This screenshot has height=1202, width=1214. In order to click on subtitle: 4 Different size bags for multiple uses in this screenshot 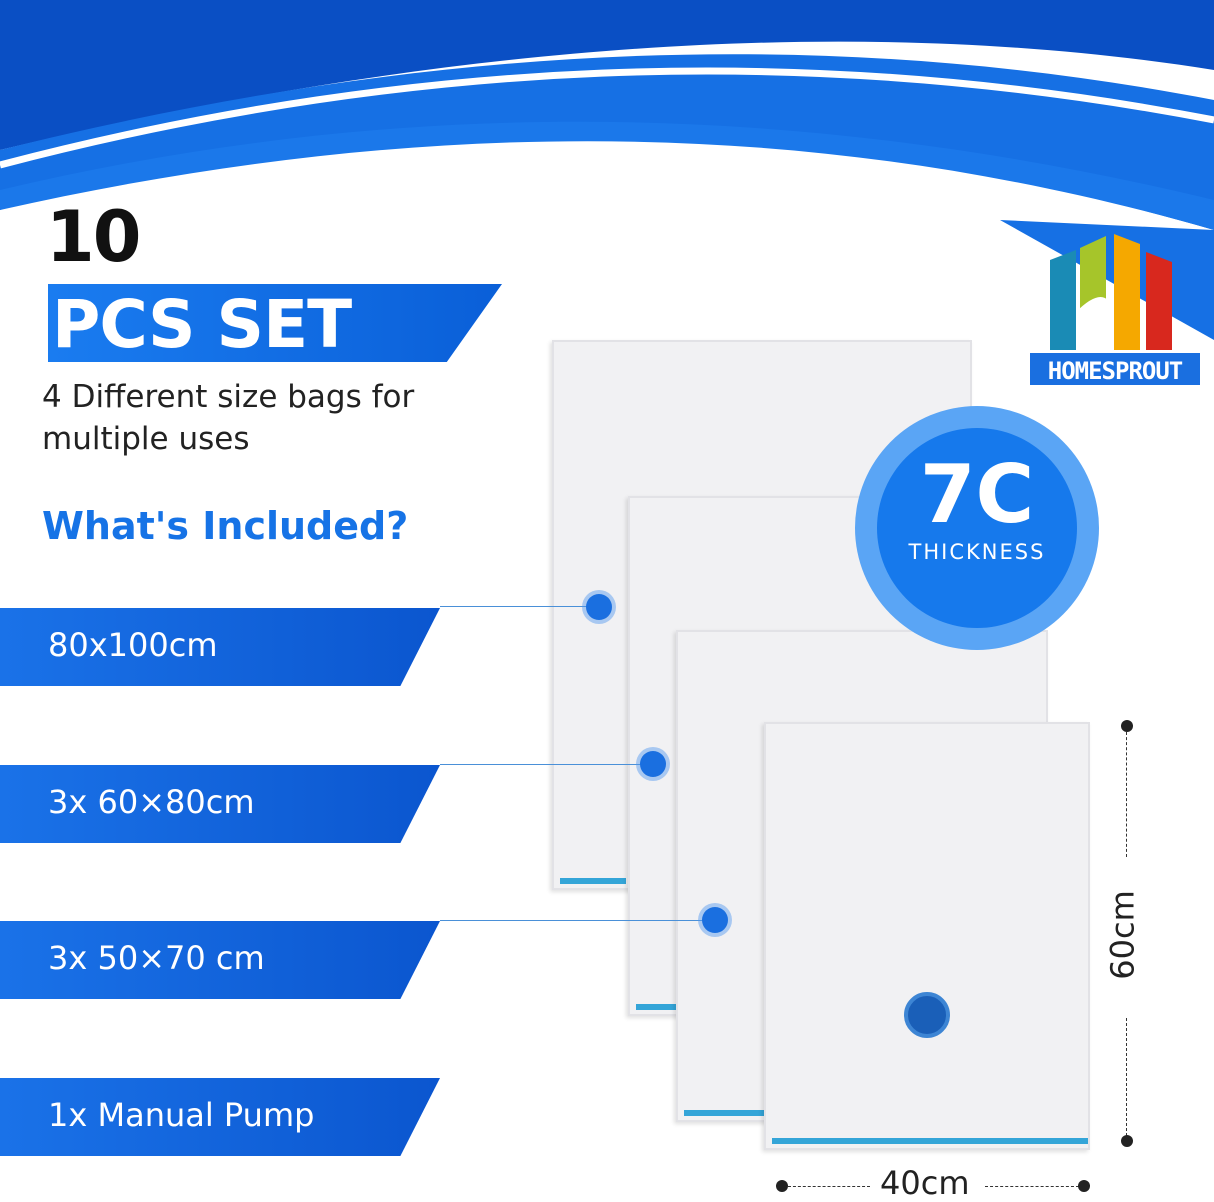, I will do `click(228, 418)`.